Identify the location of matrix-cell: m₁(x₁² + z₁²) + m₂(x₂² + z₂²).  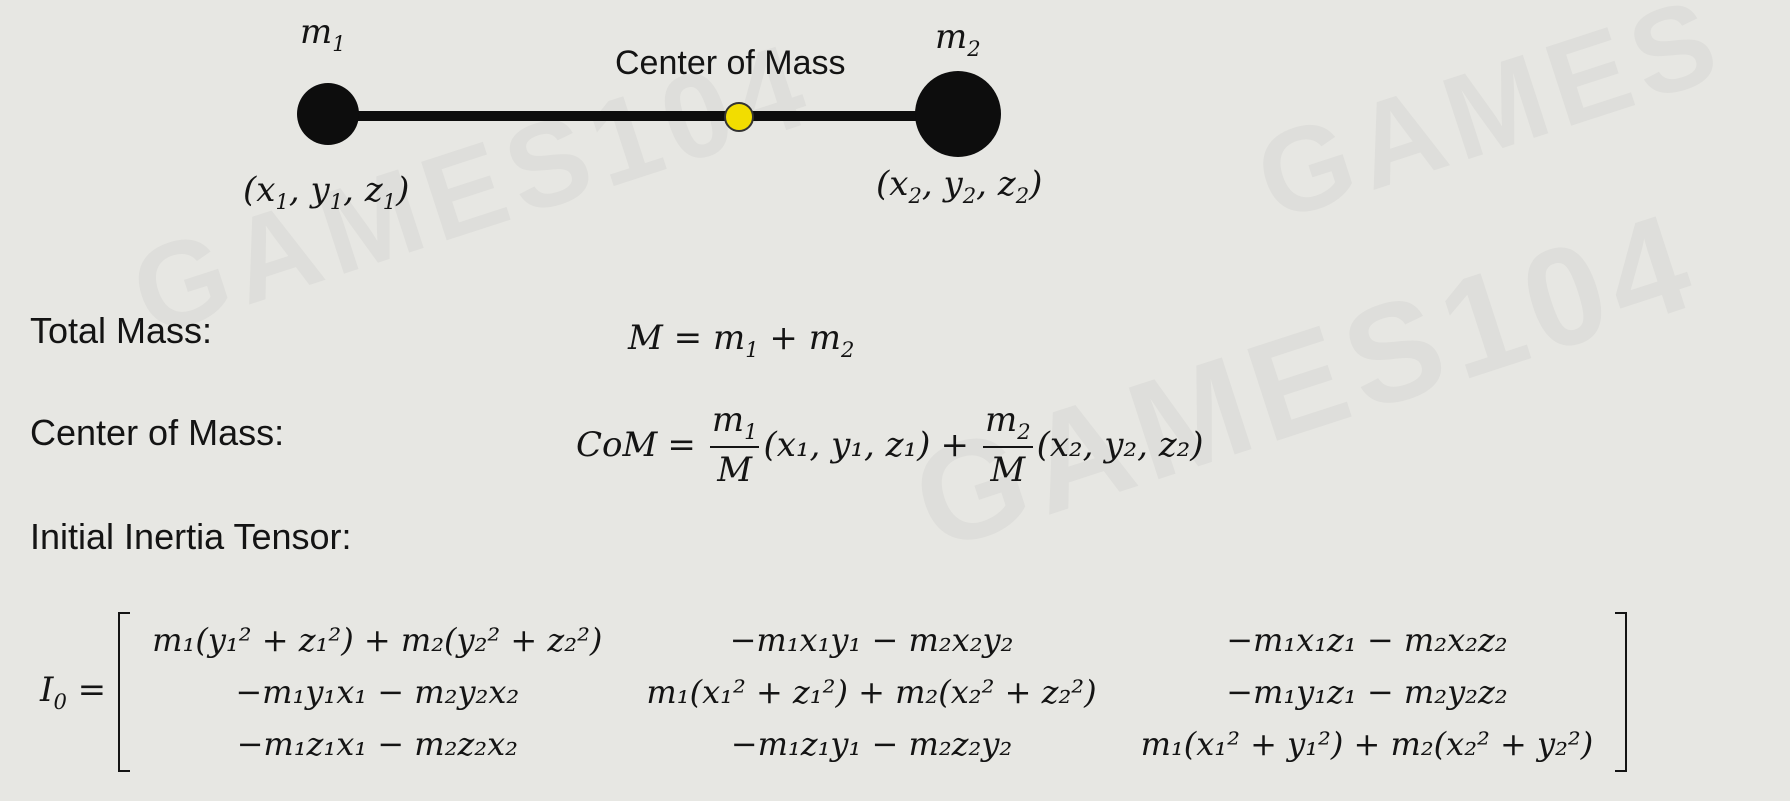
(871, 692).